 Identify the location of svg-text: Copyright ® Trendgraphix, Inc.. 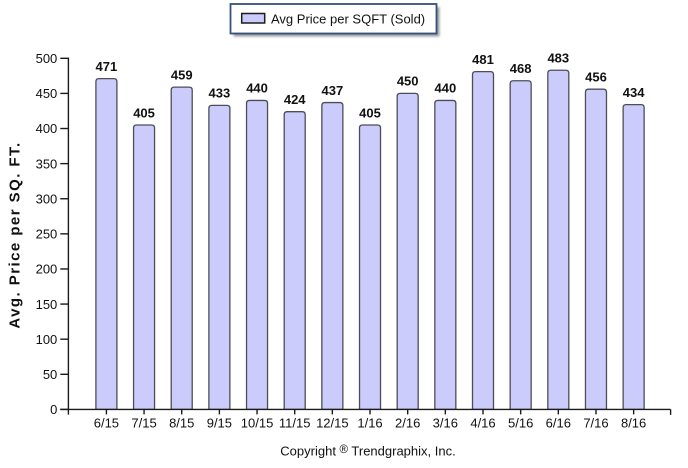
(367, 450).